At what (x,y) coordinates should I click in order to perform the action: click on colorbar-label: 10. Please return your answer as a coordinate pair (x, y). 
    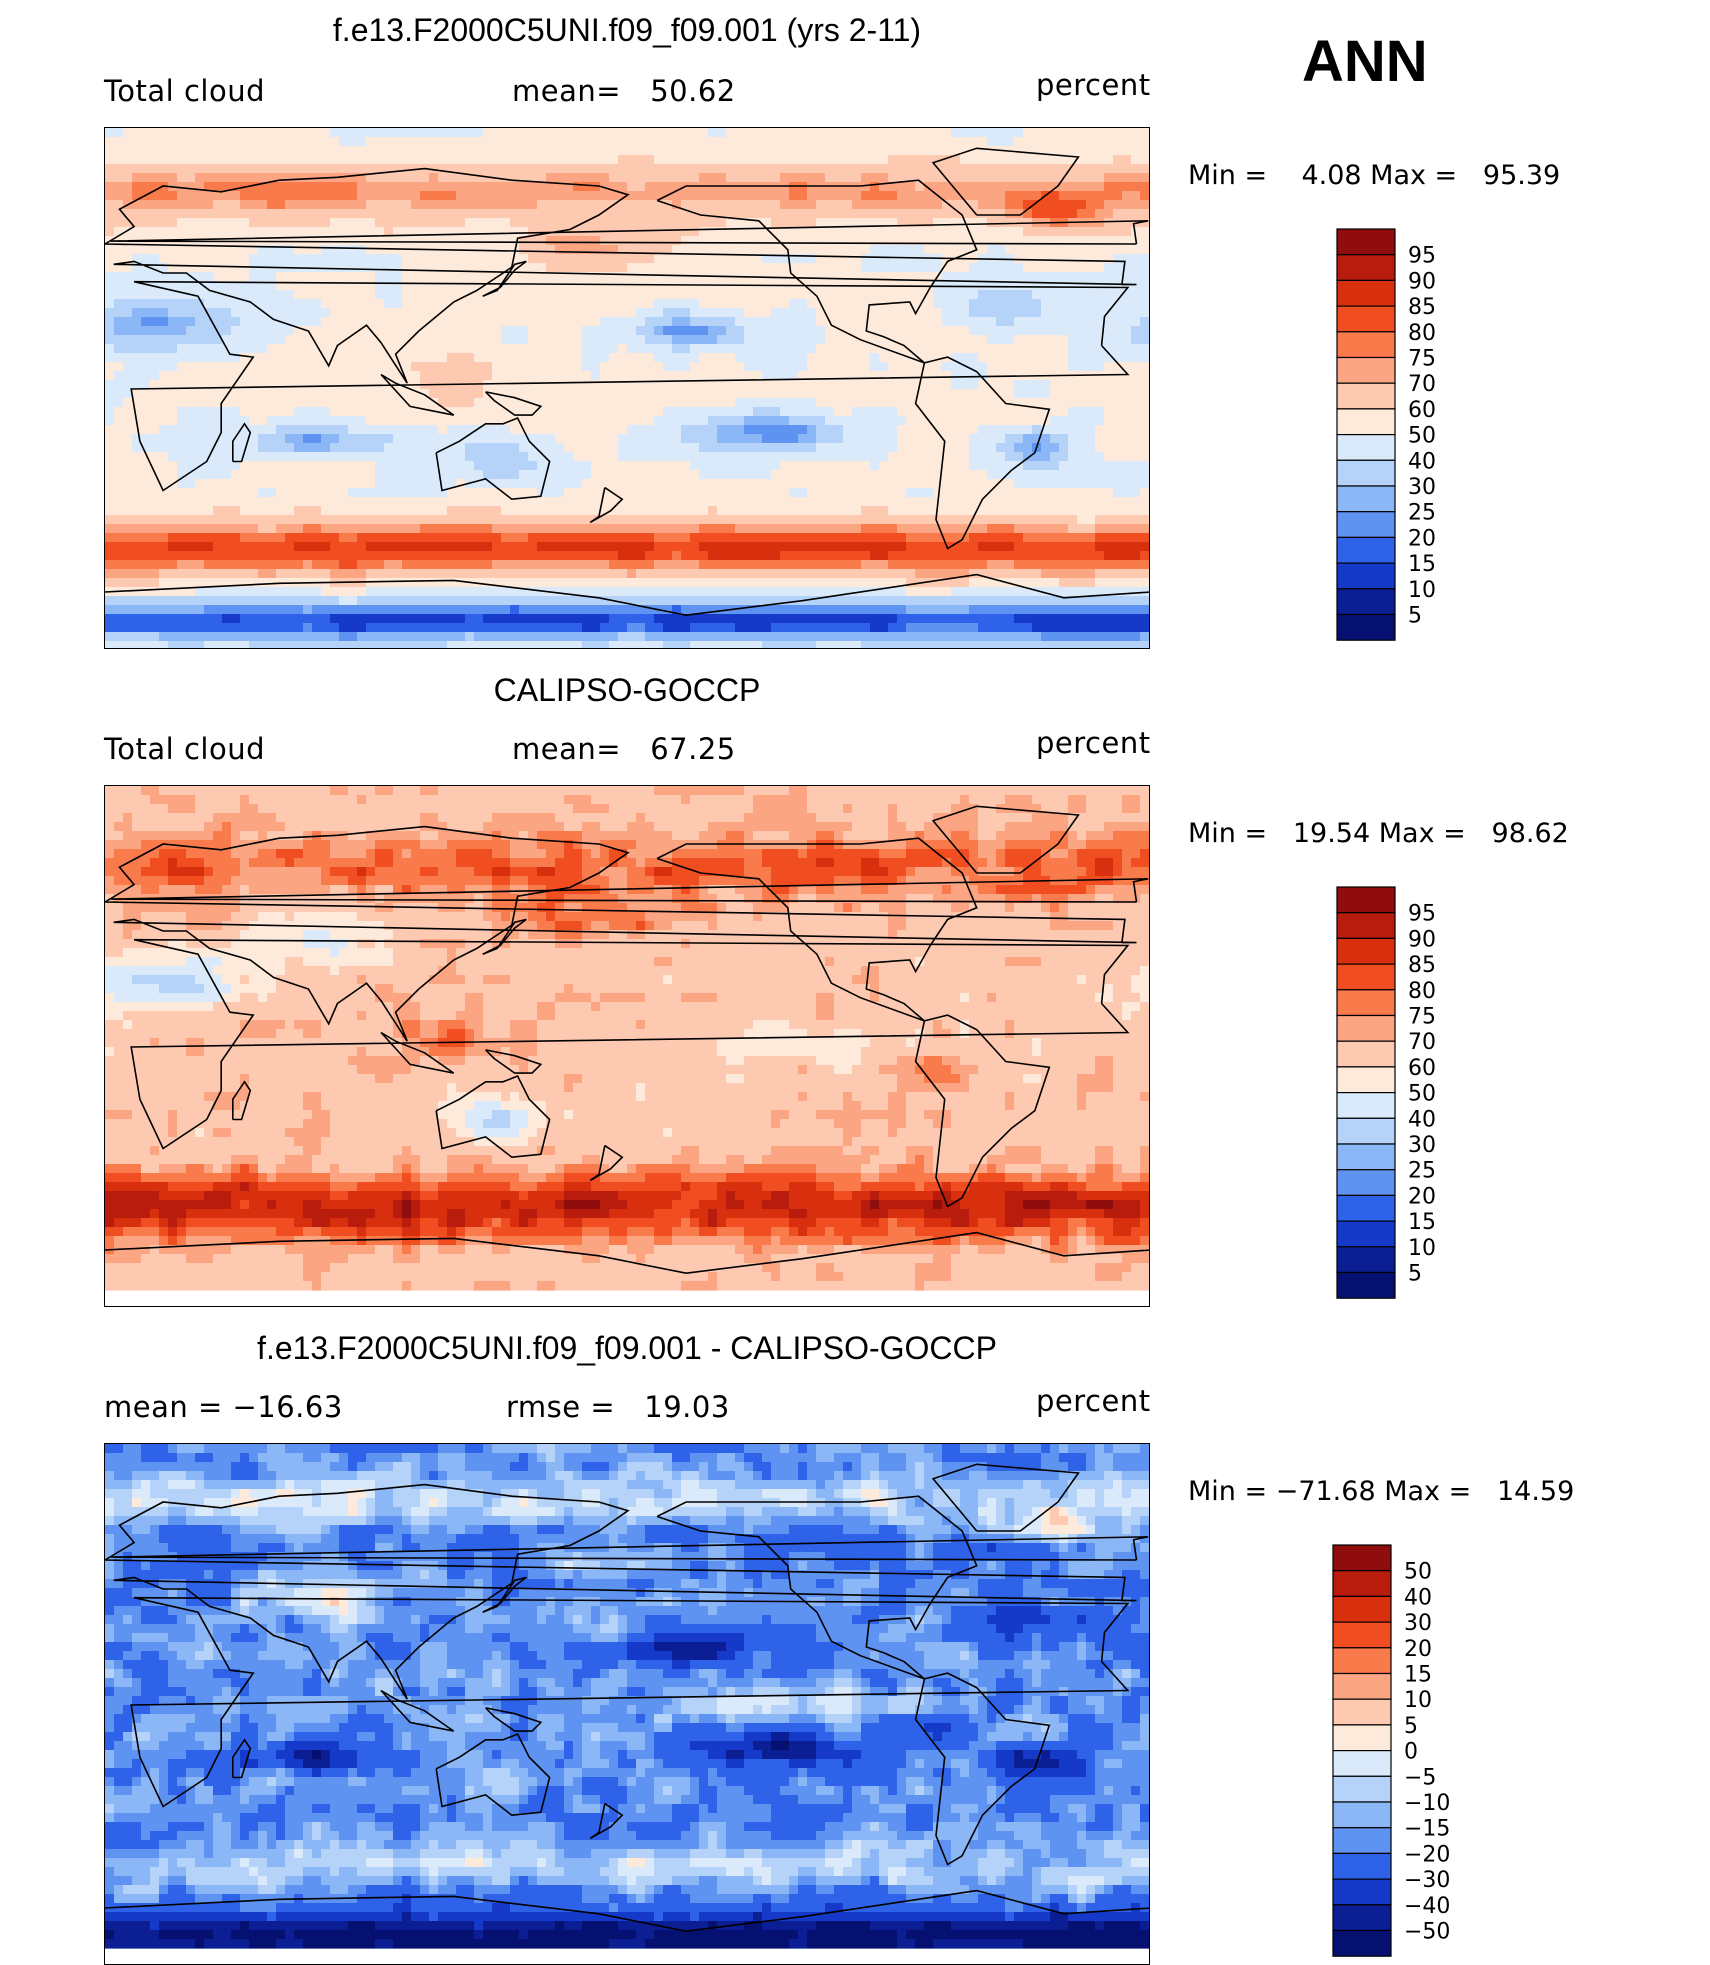
    Looking at the image, I should click on (1422, 590).